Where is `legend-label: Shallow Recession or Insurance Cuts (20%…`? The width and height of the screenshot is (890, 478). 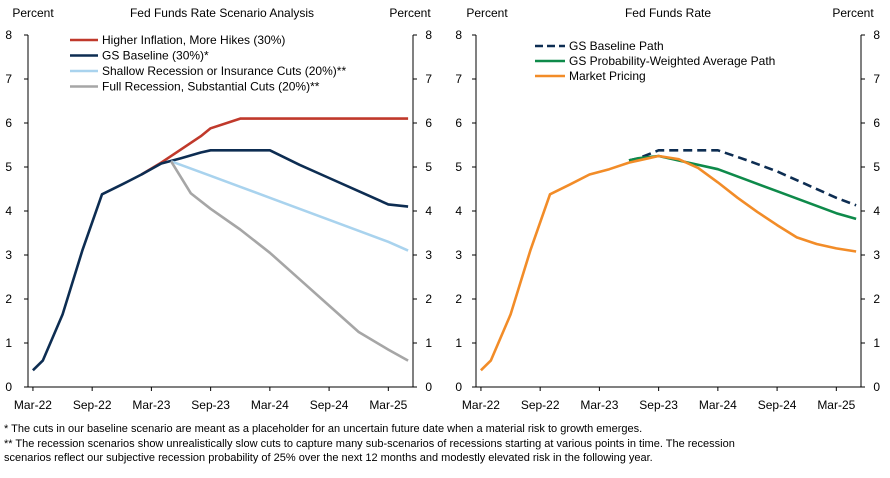
legend-label: Shallow Recession or Insurance Cuts (20%… is located at coordinates (224, 71).